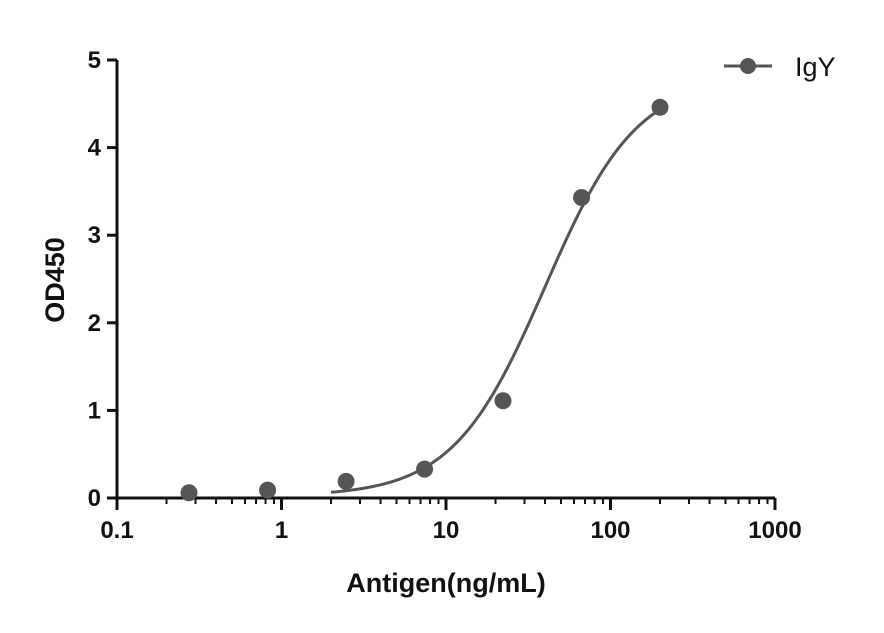 The width and height of the screenshot is (884, 633). Describe the element at coordinates (610, 530) in the screenshot. I see `x-tick-label: 100` at that location.